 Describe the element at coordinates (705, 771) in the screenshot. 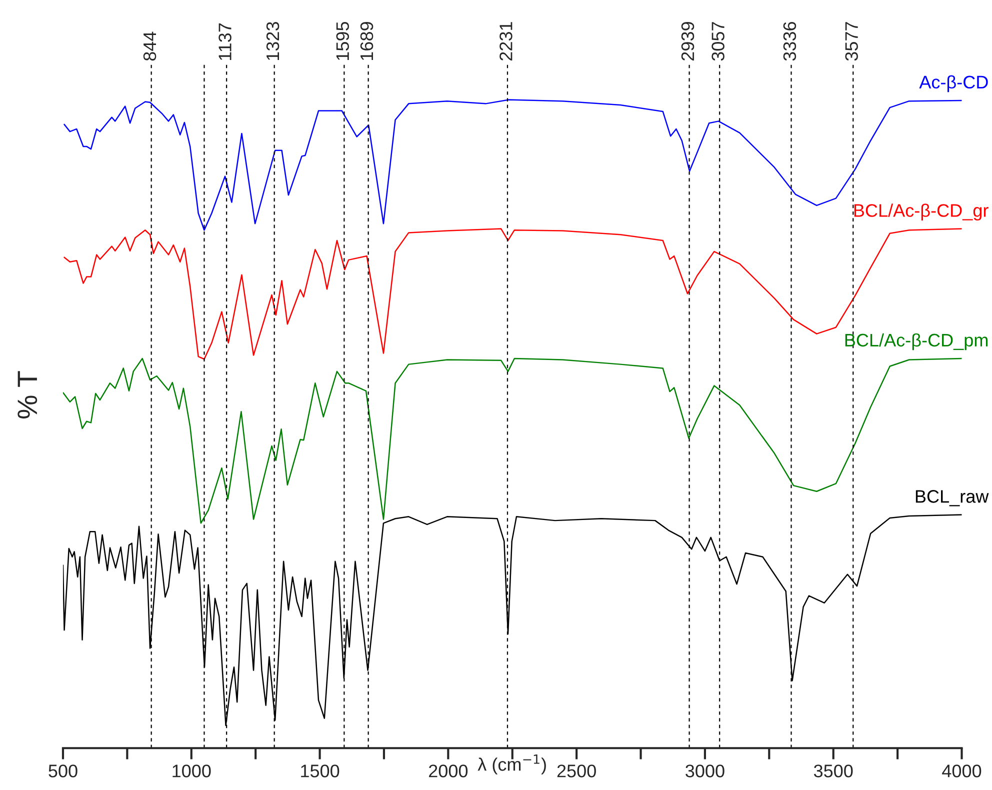

I see `x-tick-label: 3000` at that location.